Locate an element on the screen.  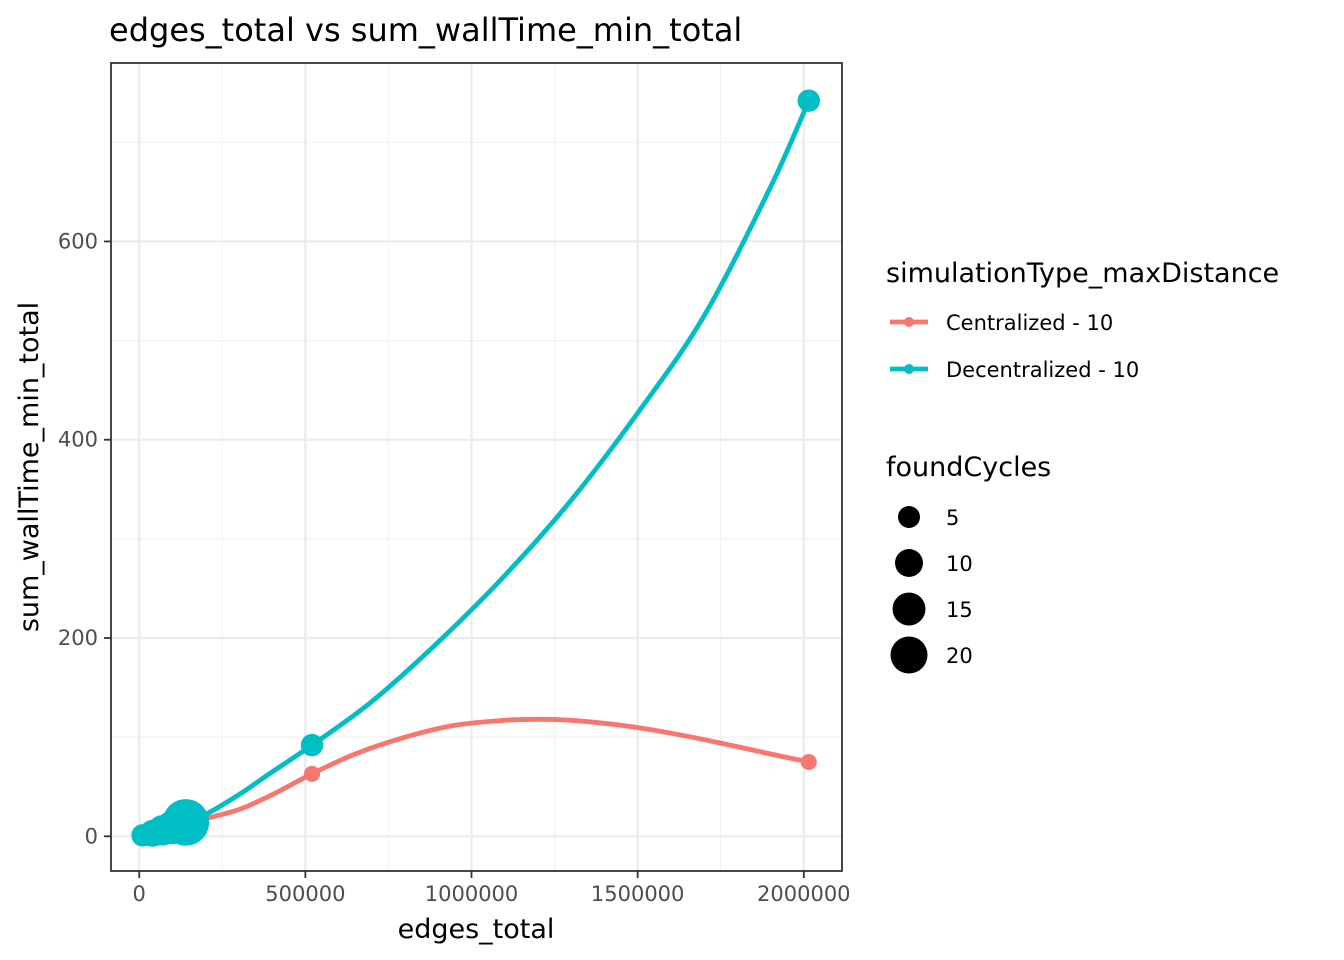
chart-title: edges_total vs sum_wallTime_min_total is located at coordinates (425, 30).